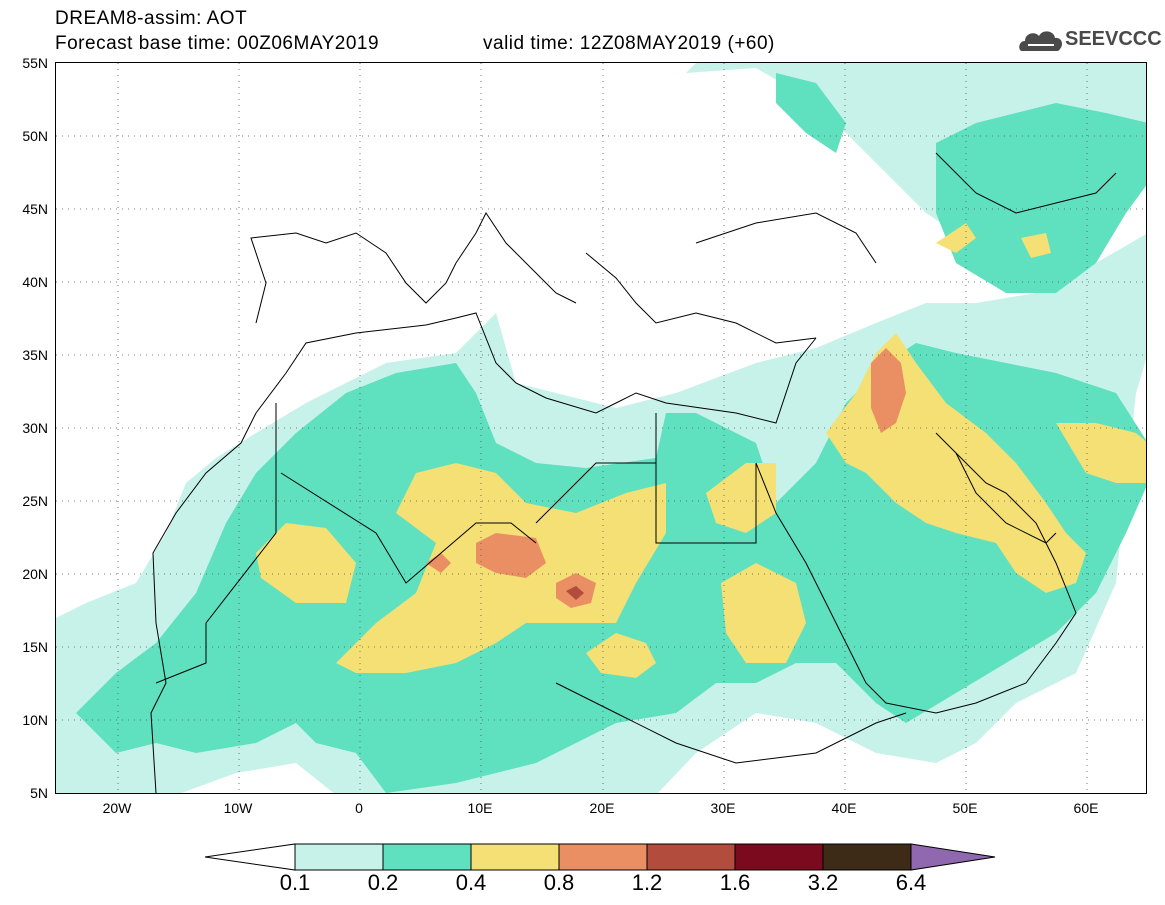  Describe the element at coordinates (844, 808) in the screenshot. I see `lon-label-40e: 40E` at that location.